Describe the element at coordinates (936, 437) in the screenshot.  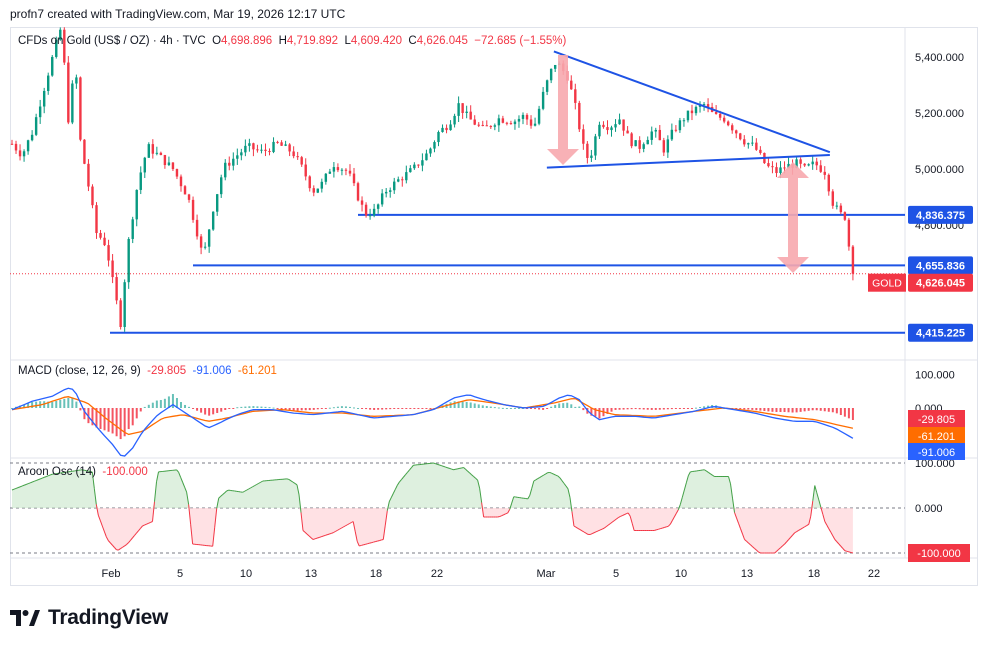
I see `macd-label-text: -61.201` at that location.